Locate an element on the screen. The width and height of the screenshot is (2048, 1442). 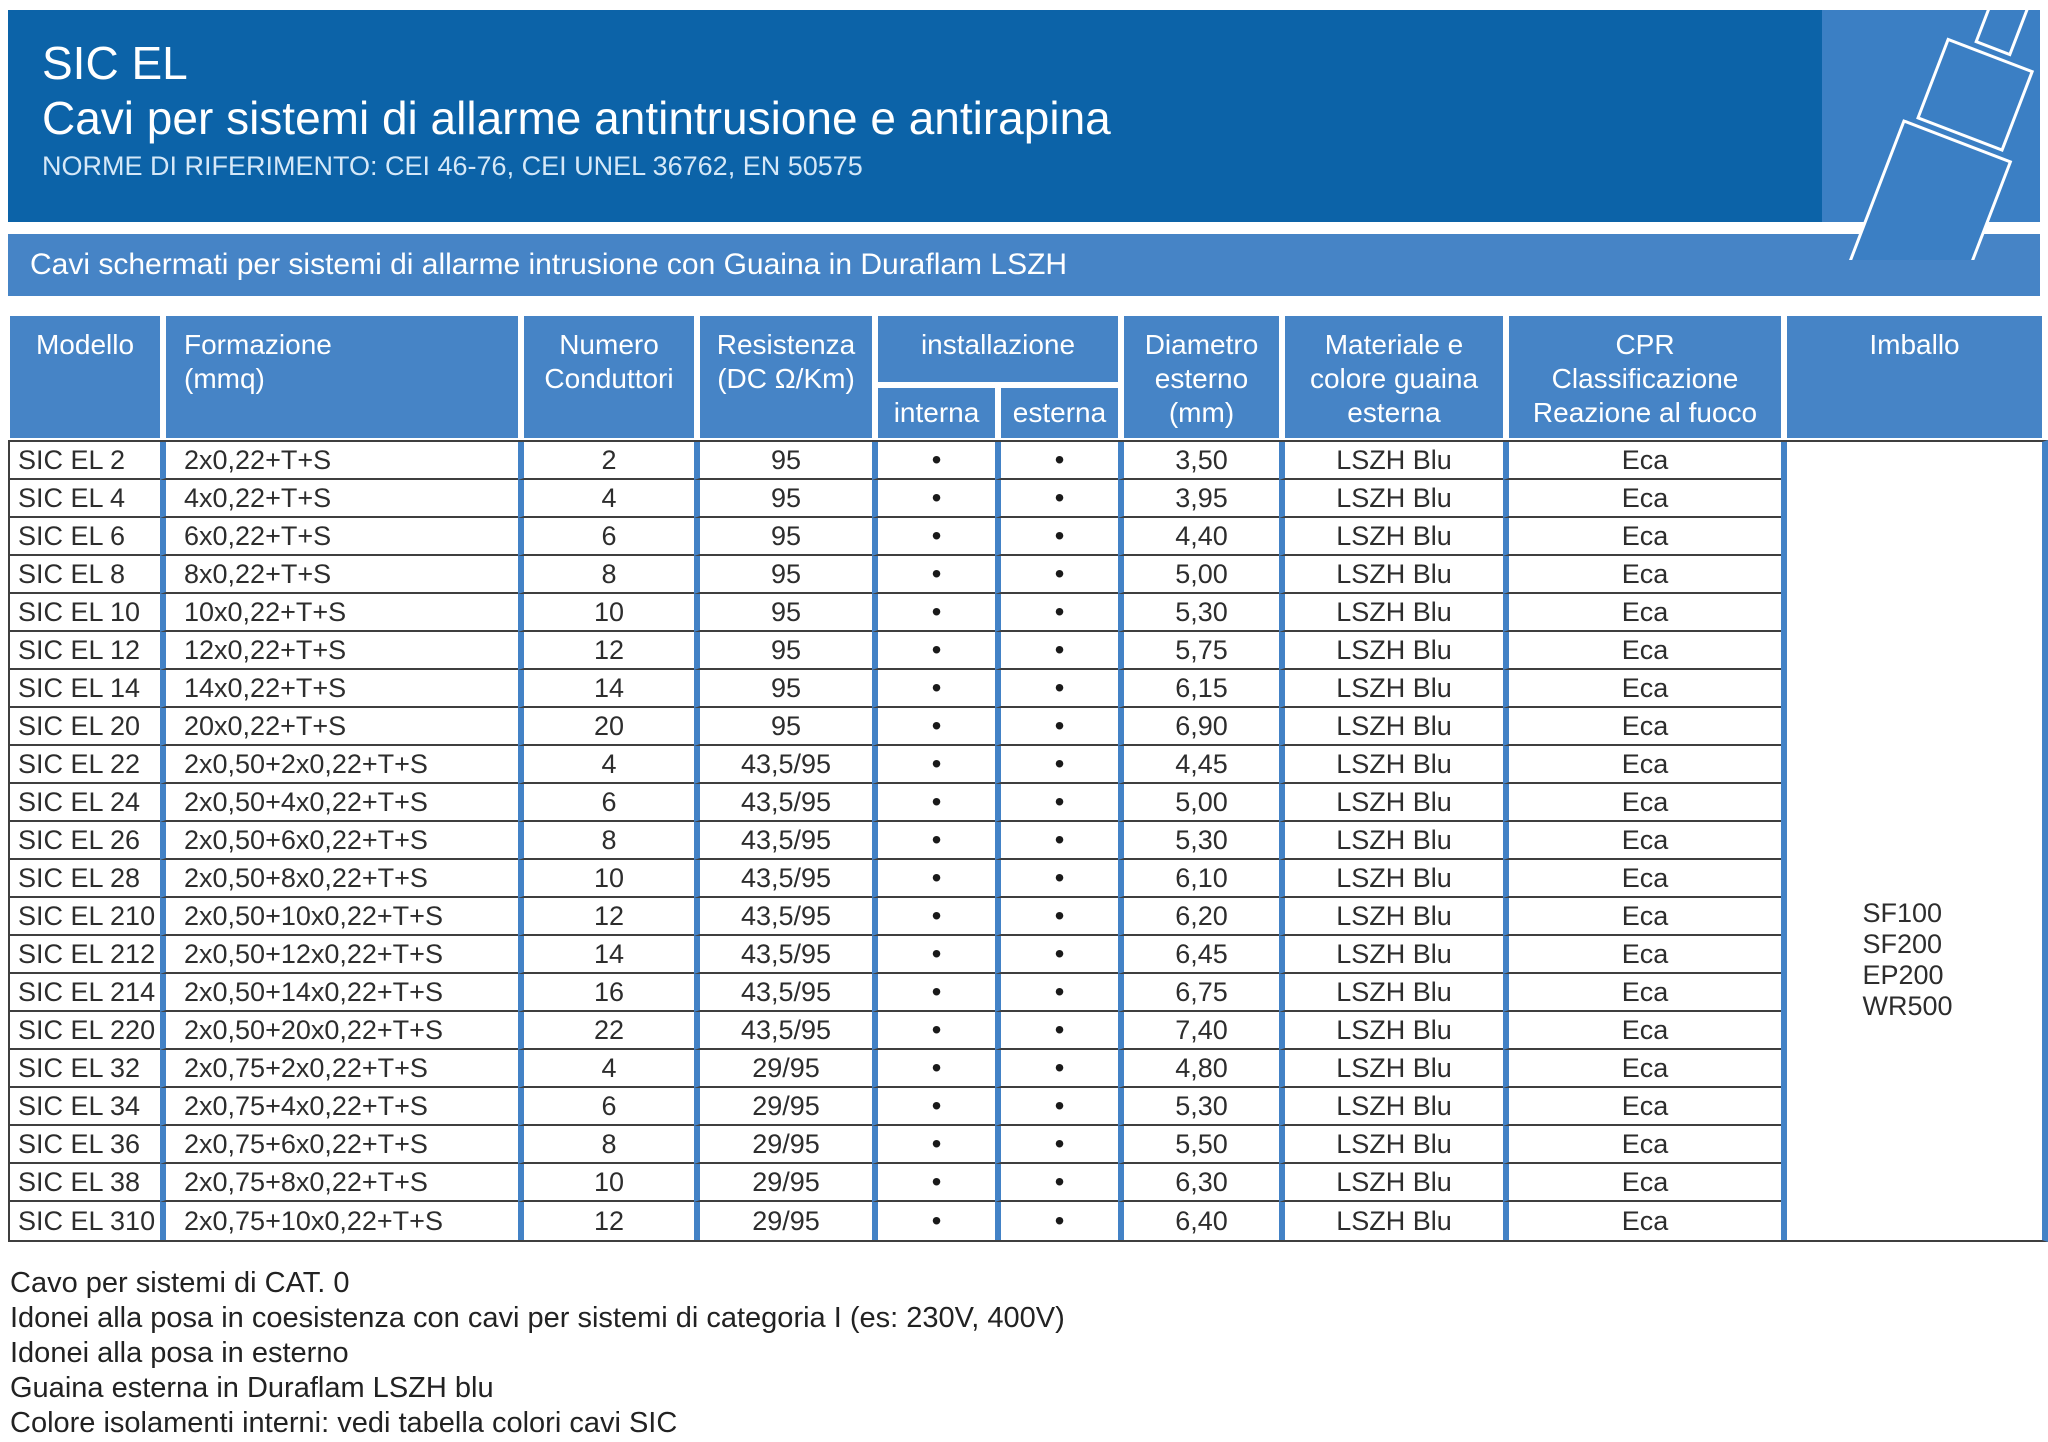
cell-diameter: 3,50 is located at coordinates (1198, 461).